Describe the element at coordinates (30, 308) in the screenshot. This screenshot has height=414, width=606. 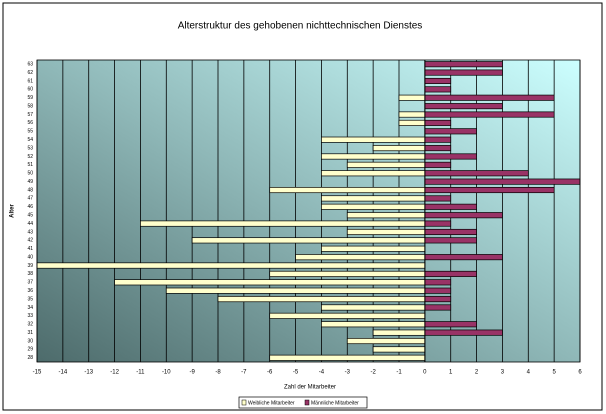
I see `y-tick-label: 34` at that location.